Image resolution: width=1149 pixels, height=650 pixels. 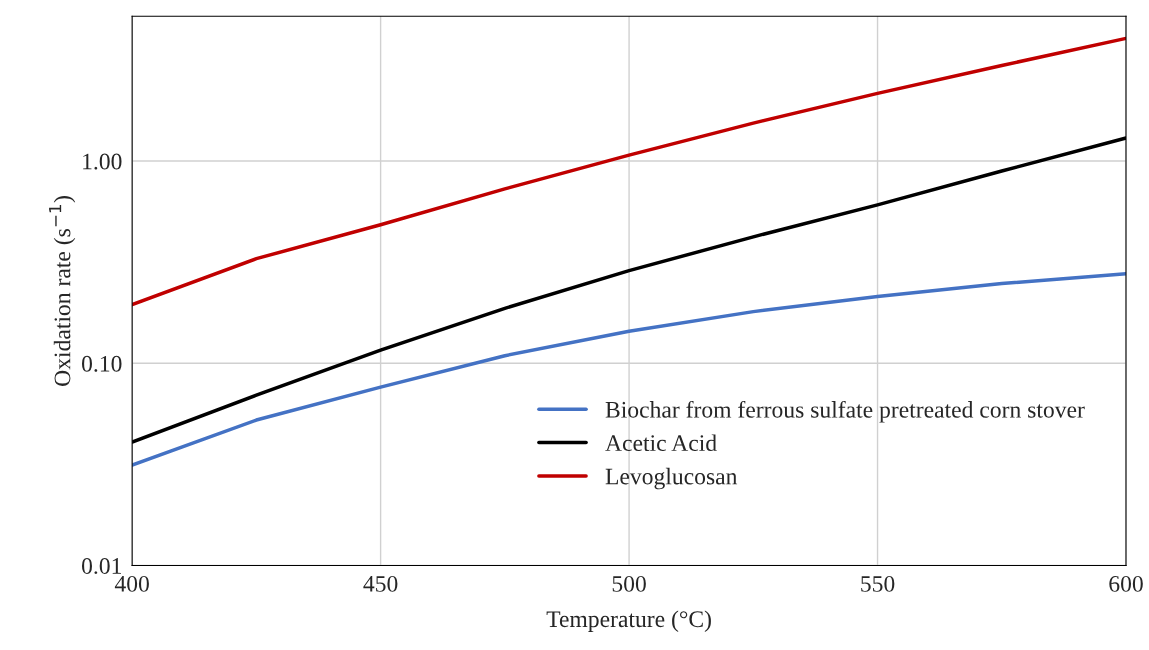 What do you see at coordinates (380, 583) in the screenshot?
I see `x-tick-label: 450` at bounding box center [380, 583].